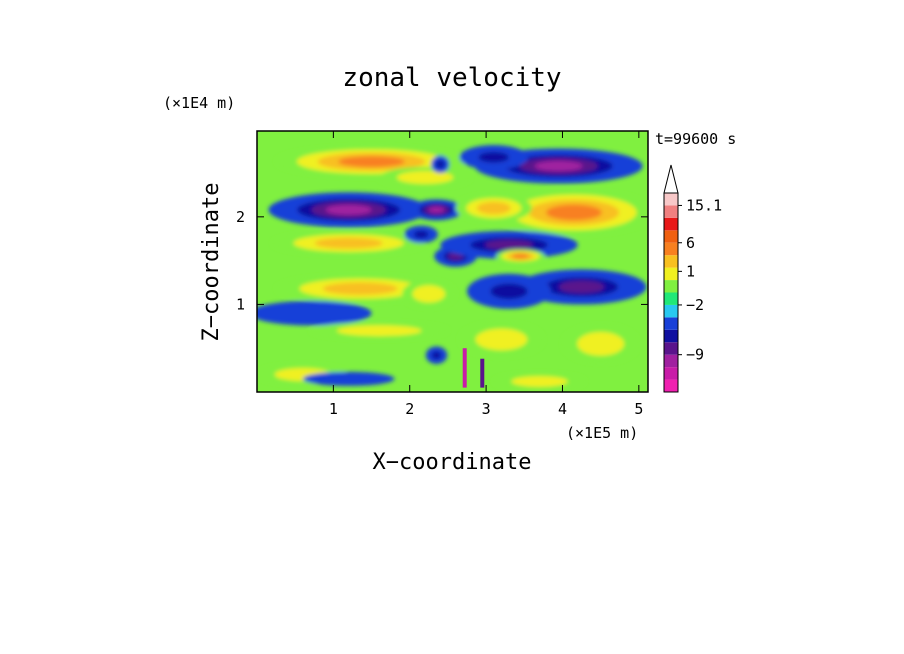  I want to click on colorbar-label: −9, so click(695, 355).